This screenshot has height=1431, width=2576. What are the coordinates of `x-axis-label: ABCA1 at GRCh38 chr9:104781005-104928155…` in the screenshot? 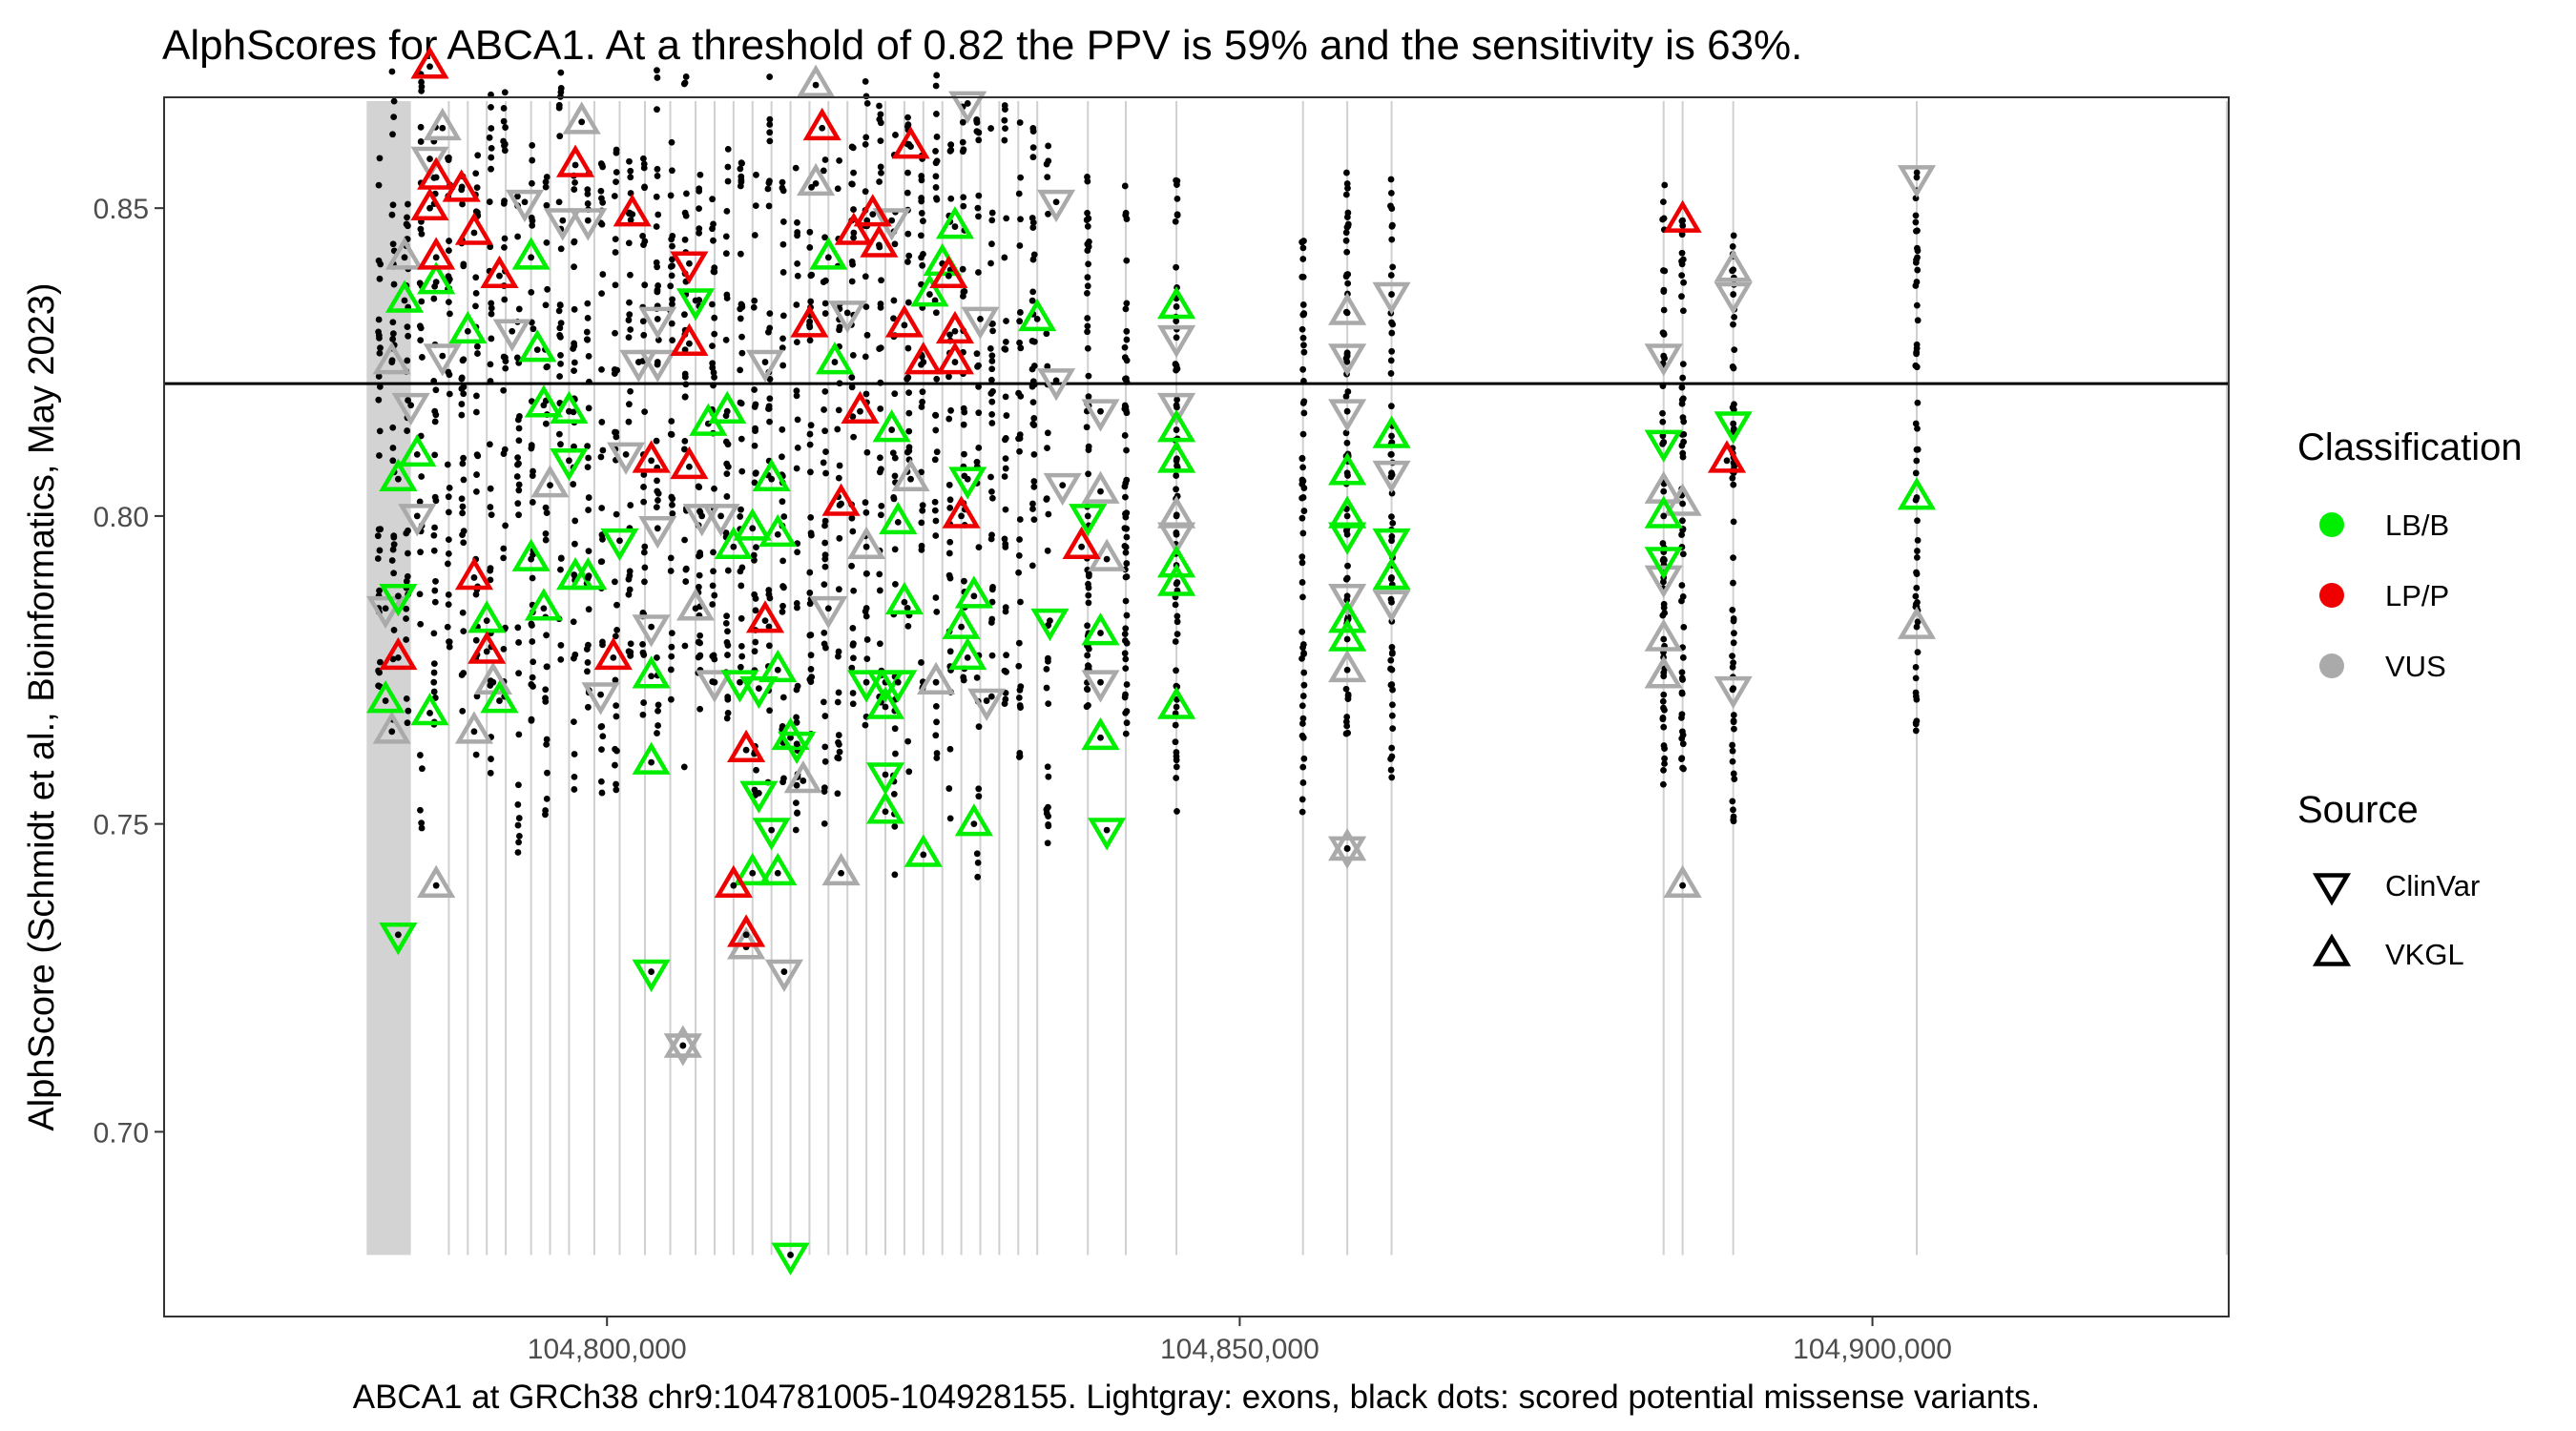 It's located at (1197, 1397).